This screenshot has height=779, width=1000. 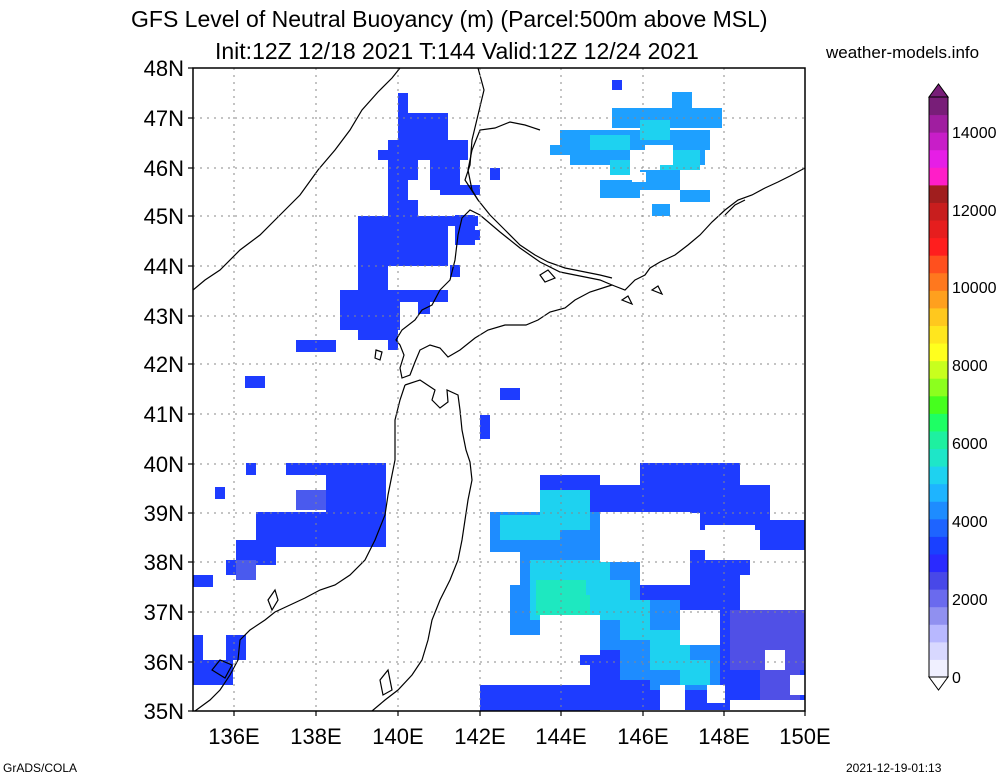 What do you see at coordinates (974, 211) in the screenshot?
I see `colorbar-label: 12000` at bounding box center [974, 211].